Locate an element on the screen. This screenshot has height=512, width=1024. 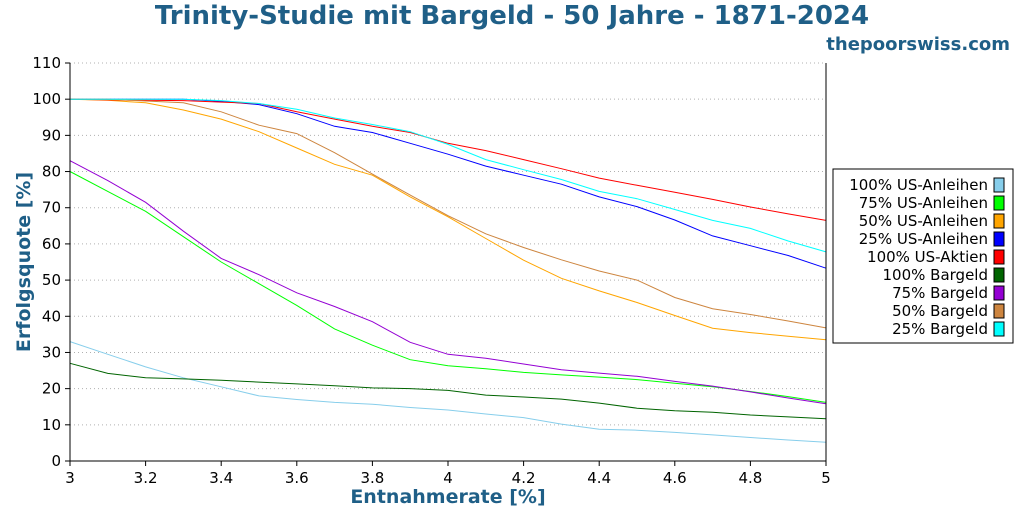
x-tick-label: 3 is located at coordinates (70, 478).